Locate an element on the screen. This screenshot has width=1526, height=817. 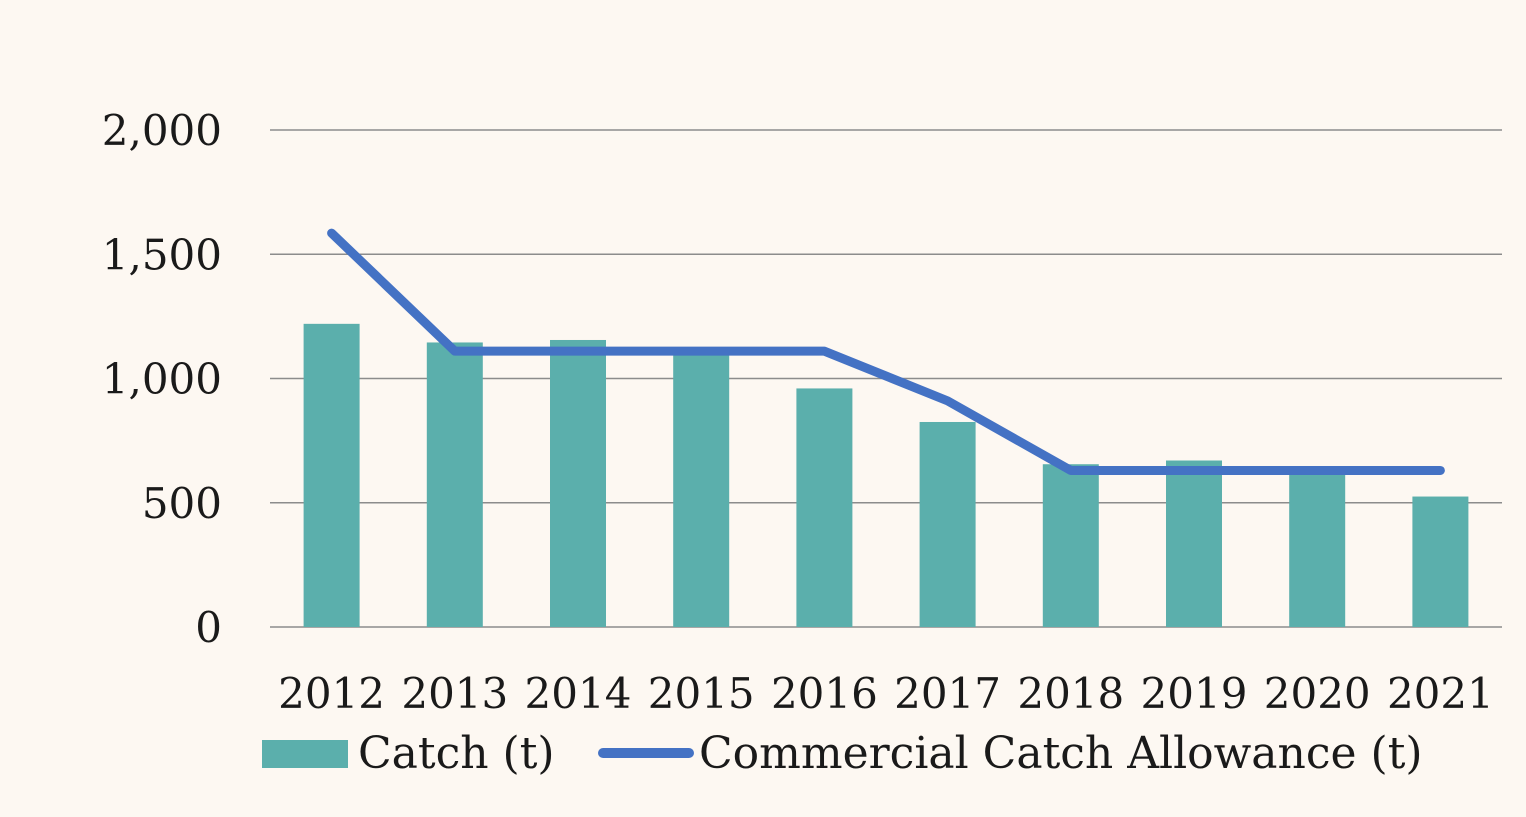
x-tick-label: 2017 is located at coordinates (947, 693).